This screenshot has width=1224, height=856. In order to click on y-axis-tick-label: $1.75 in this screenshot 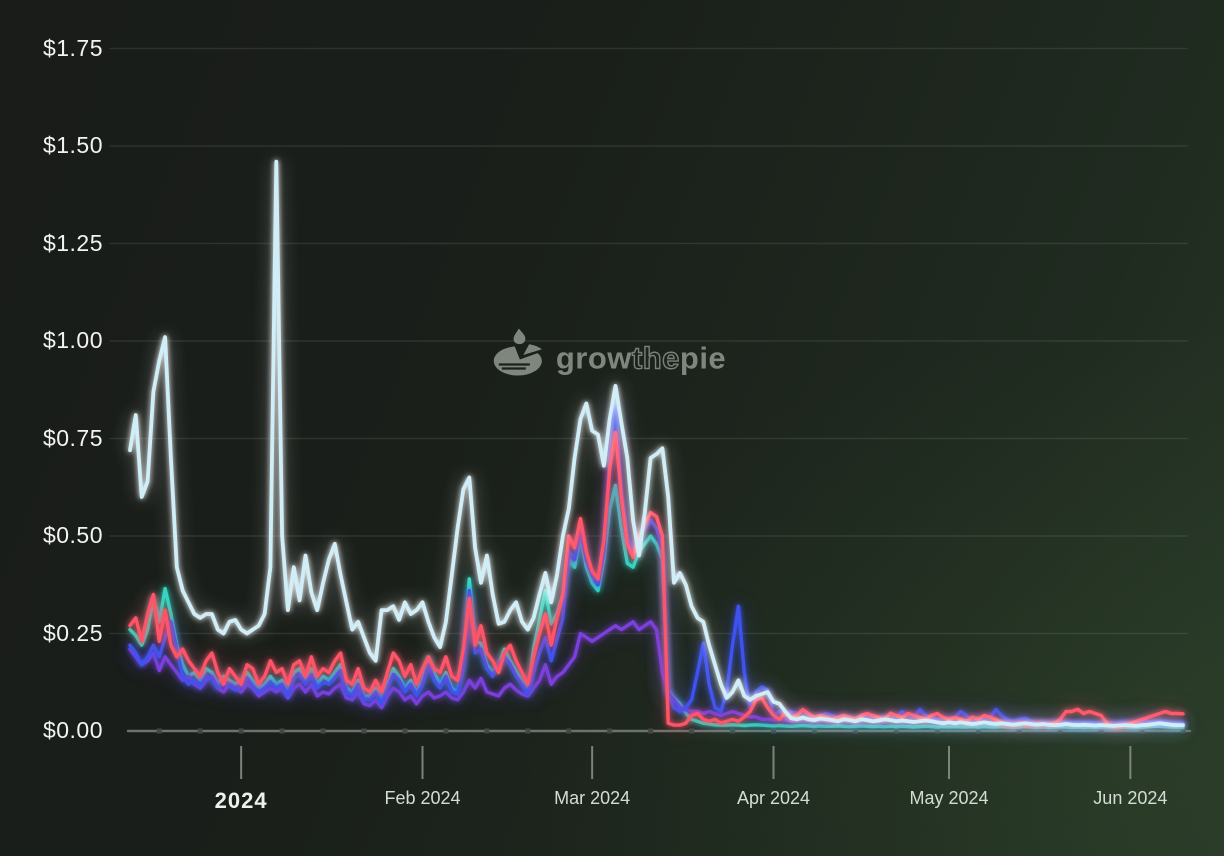, I will do `click(72, 47)`.